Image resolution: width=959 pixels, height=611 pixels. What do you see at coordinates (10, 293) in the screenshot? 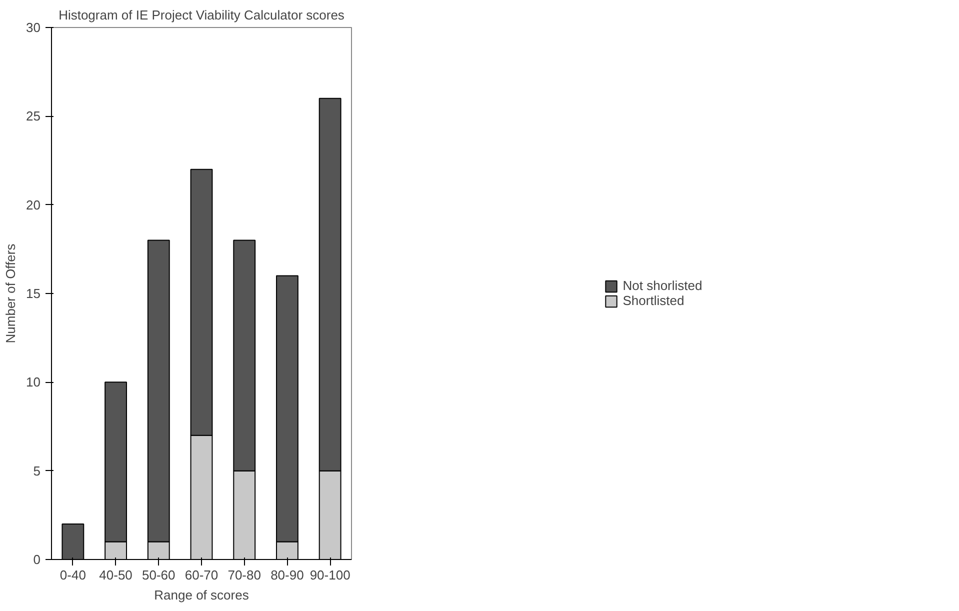
I see `y-axis-title: Number of Offers` at bounding box center [10, 293].